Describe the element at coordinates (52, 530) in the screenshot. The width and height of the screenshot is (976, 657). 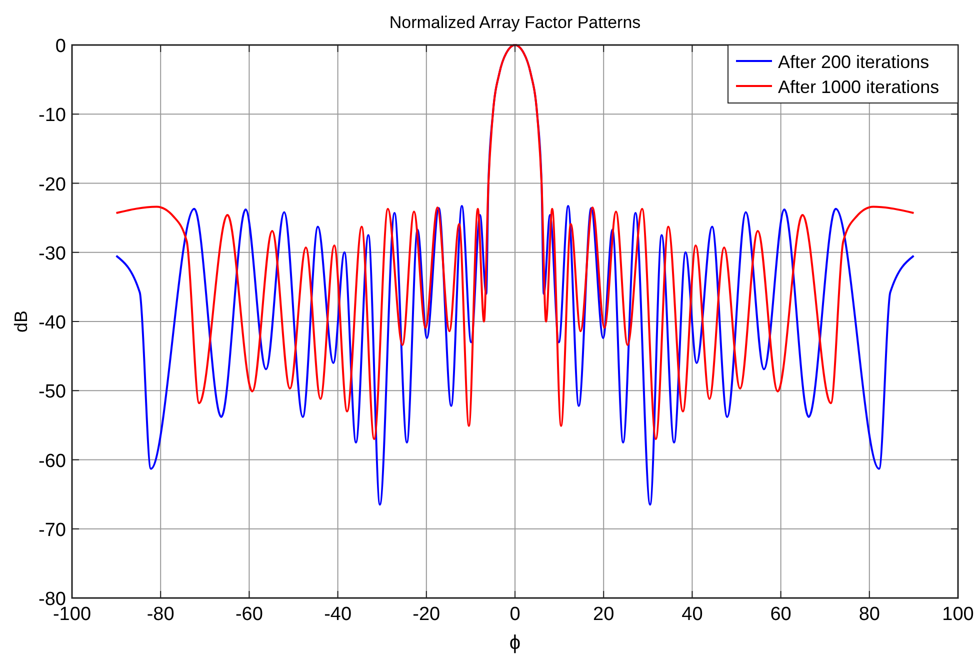
I see `y-tick-label: -70` at that location.